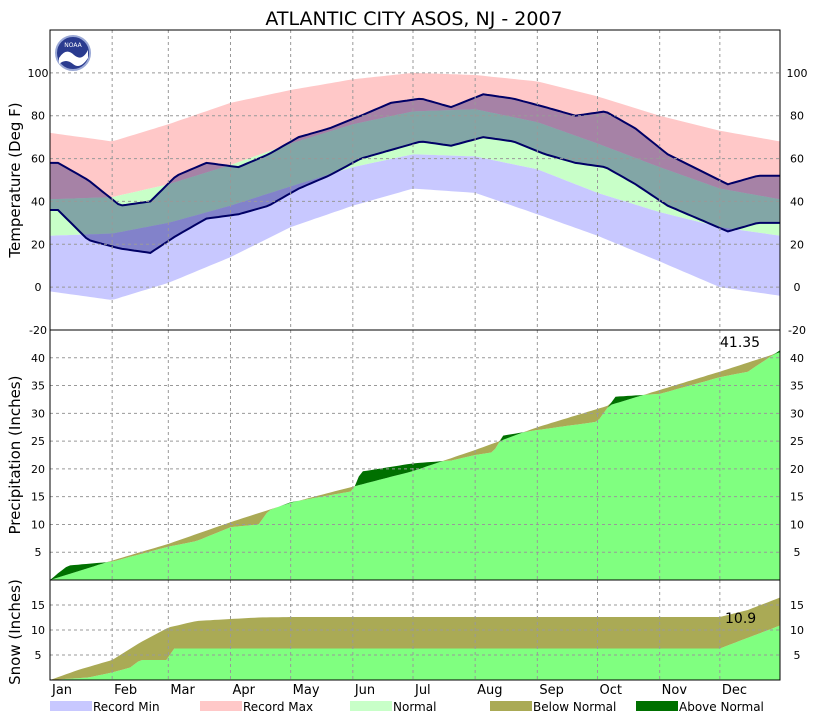 The width and height of the screenshot is (830, 720). What do you see at coordinates (797, 73) in the screenshot?
I see `temperature-tick-right: 100` at bounding box center [797, 73].